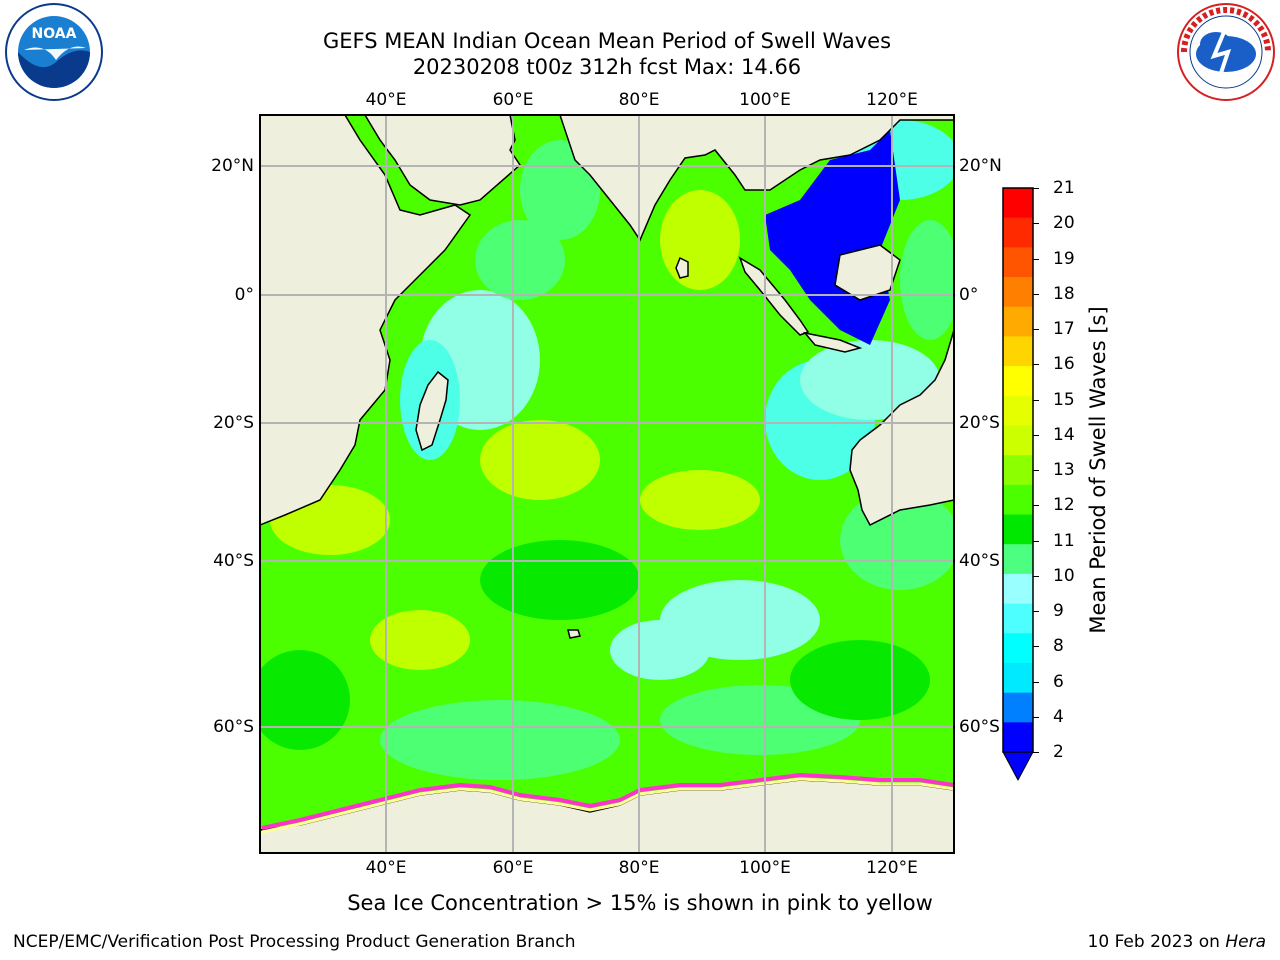 This screenshot has height=960, width=1280. I want to click on lat-tick-left: 20°N, so click(232, 166).